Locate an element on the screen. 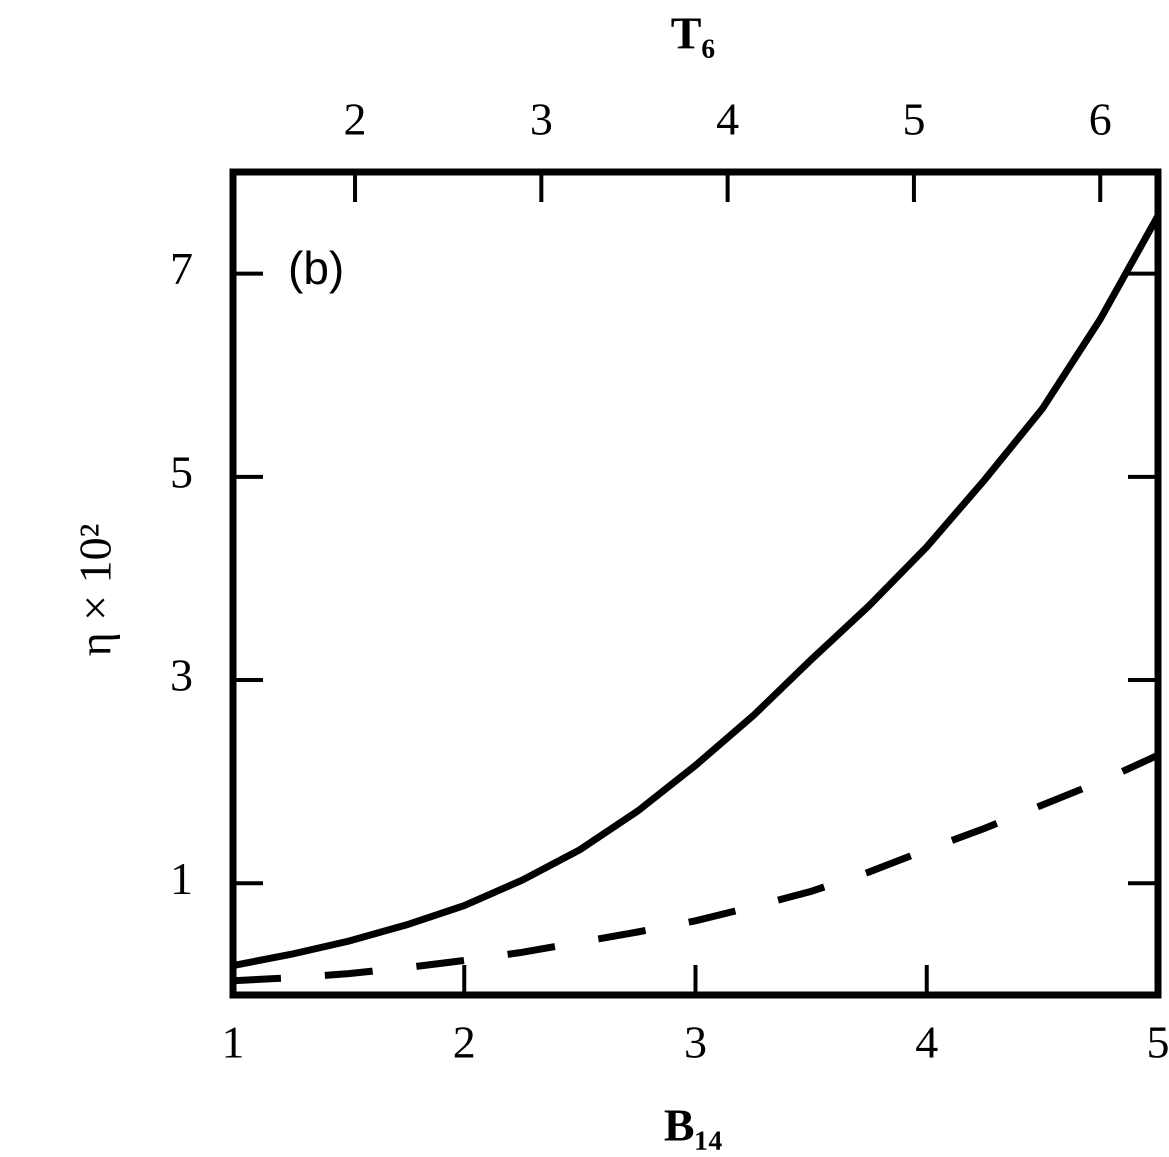  x2-tick-label: 4 is located at coordinates (727, 119).